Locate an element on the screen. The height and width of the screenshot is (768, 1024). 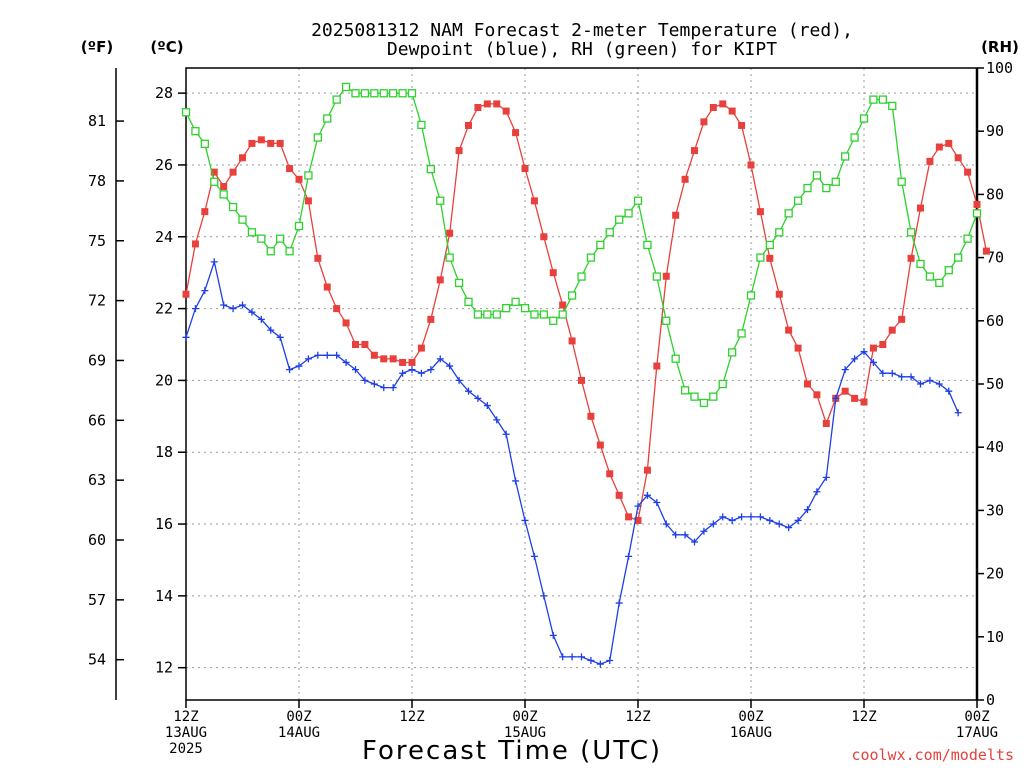
celsius-tick-label: 18 is located at coordinates (164, 452).